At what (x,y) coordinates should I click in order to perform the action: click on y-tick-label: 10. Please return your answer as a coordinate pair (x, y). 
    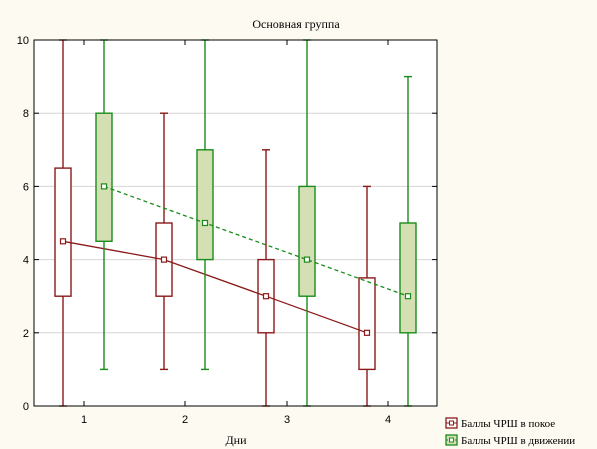
    Looking at the image, I should click on (23, 41).